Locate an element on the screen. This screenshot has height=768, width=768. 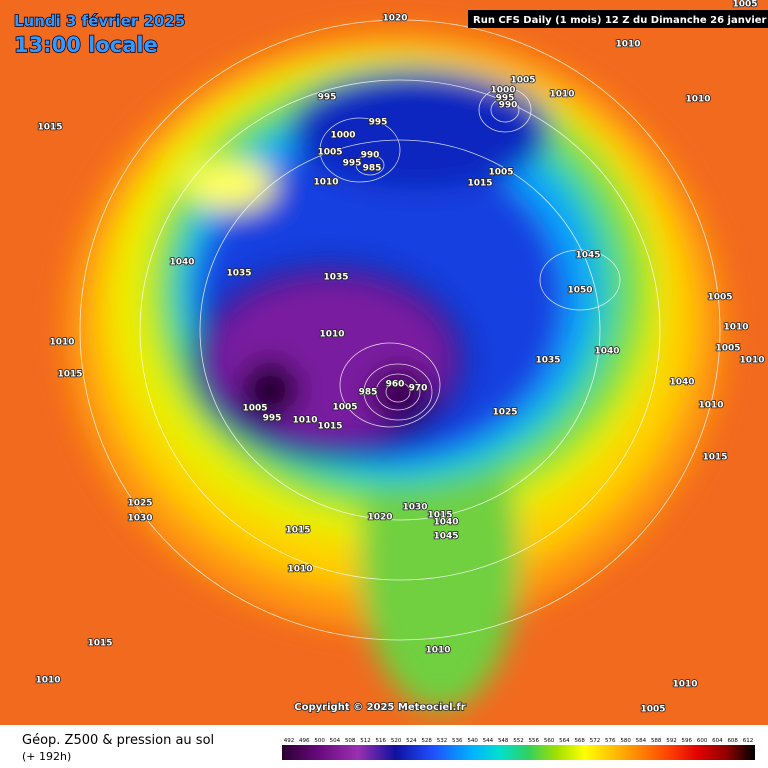
colorbar-tick-label: 516 is located at coordinates (381, 741).